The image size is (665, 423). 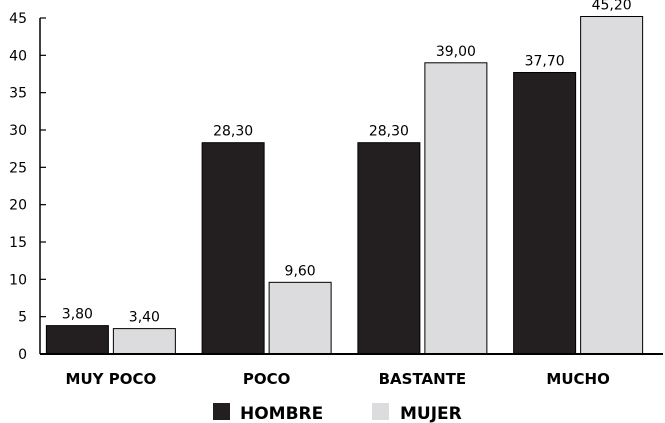 What do you see at coordinates (22, 318) in the screenshot?
I see `y-tick-label: 5` at bounding box center [22, 318].